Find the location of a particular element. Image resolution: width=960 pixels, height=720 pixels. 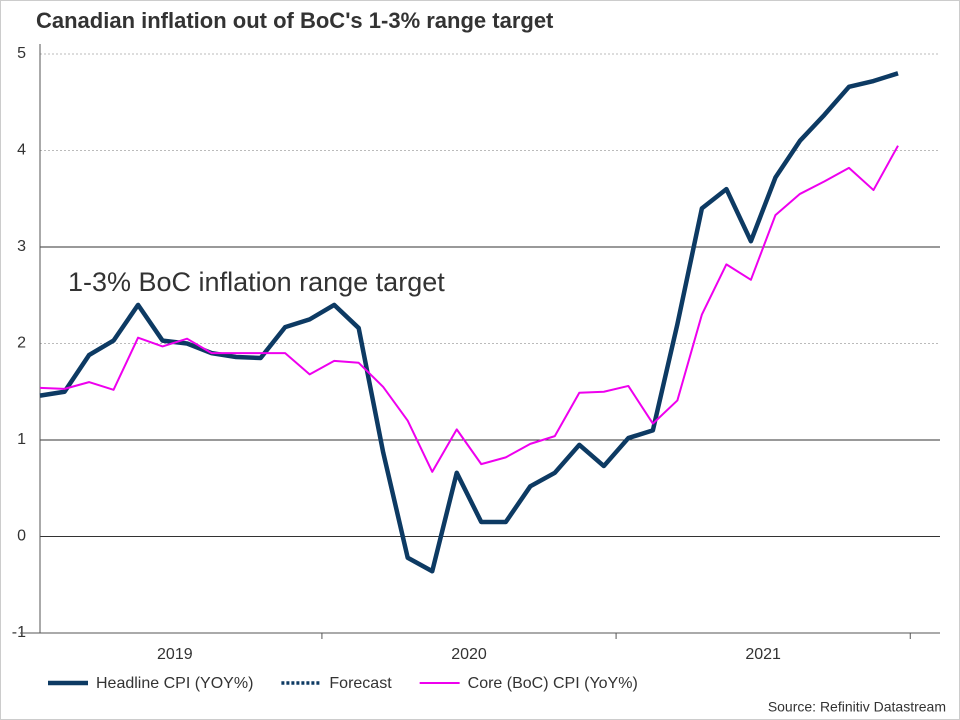

y-tick-label: 3 is located at coordinates (21, 246).